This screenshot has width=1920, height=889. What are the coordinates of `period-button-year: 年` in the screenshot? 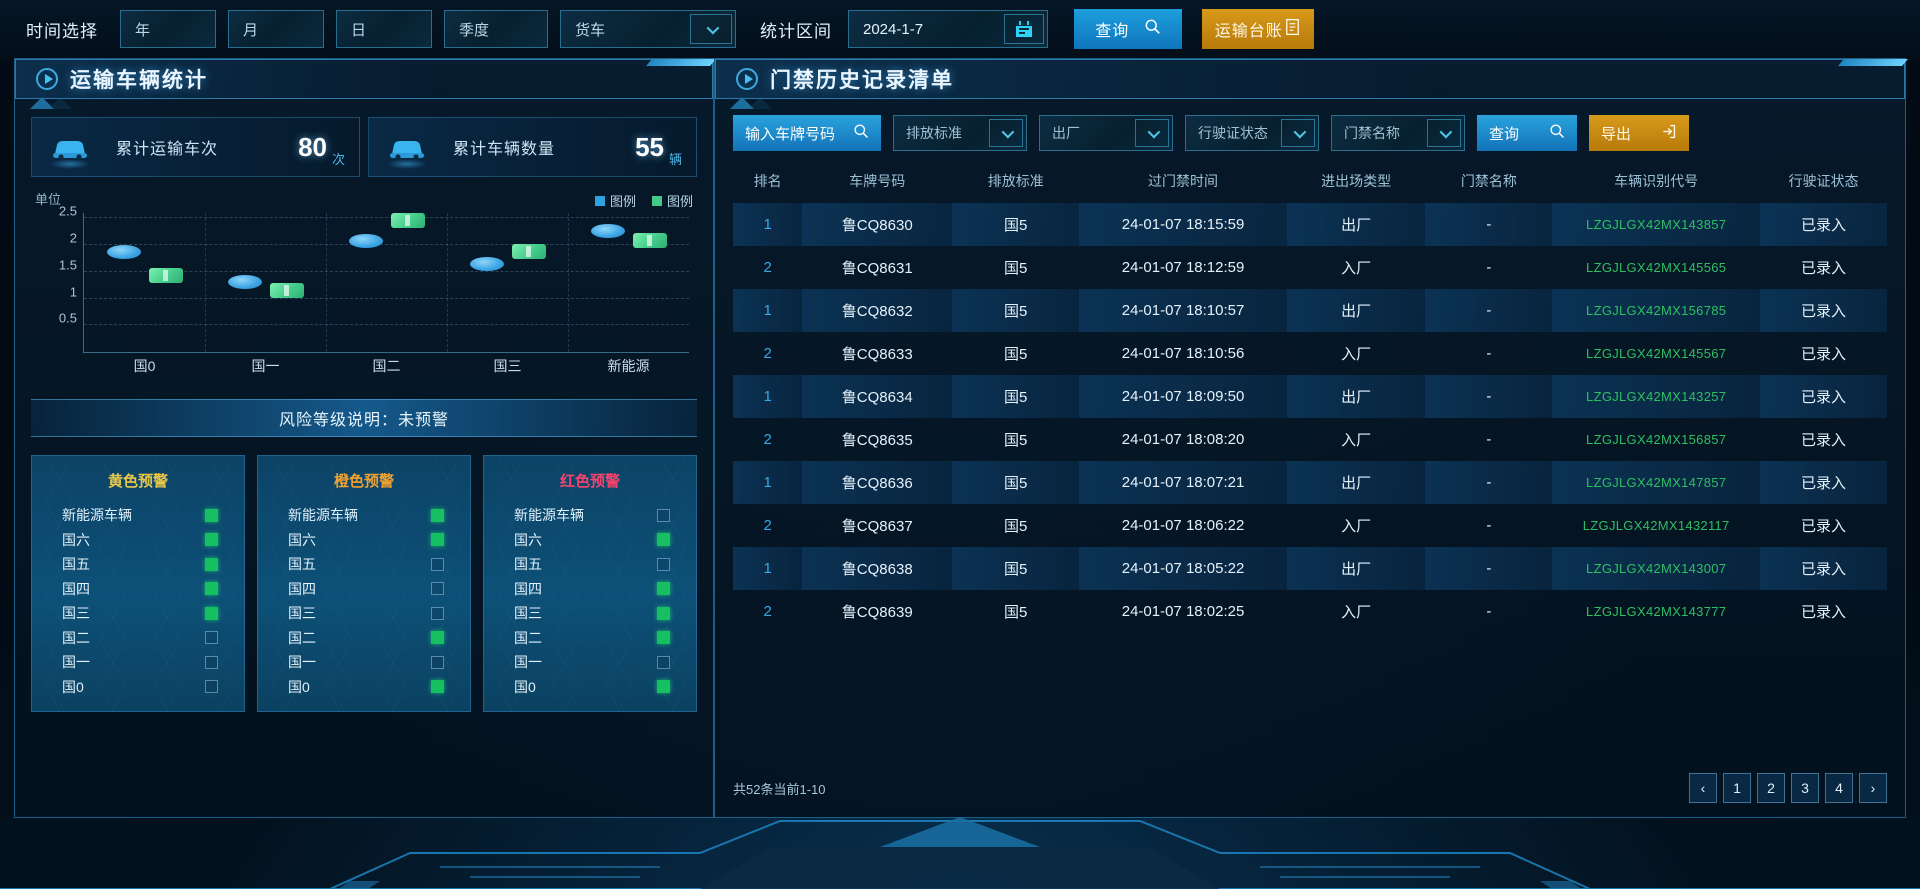 It's located at (168, 29).